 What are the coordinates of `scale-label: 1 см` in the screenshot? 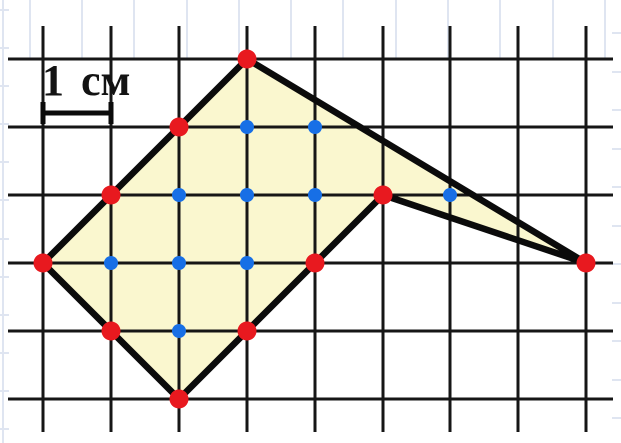 It's located at (86, 80).